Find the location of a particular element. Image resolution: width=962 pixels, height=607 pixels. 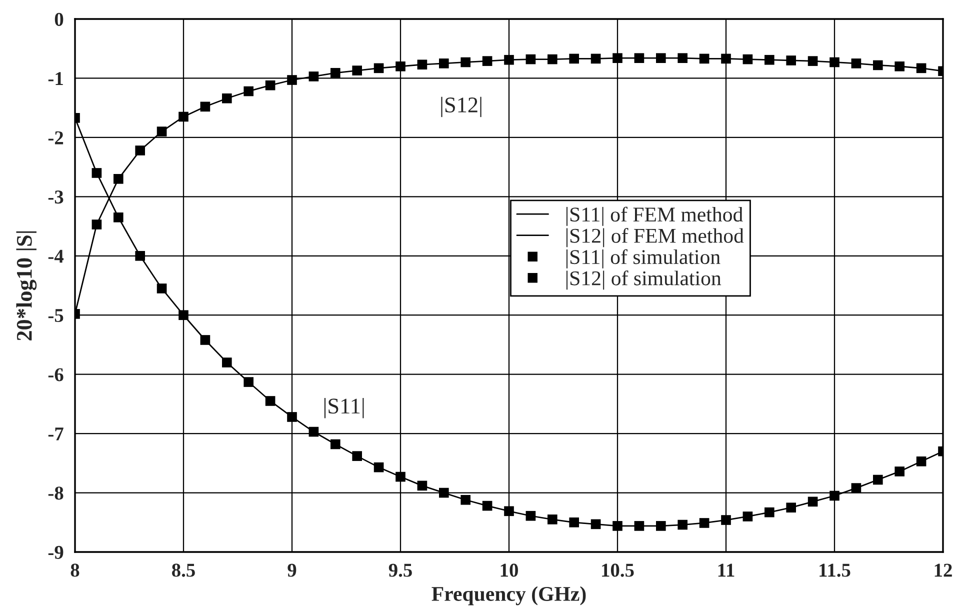

x-tick-label: 11 is located at coordinates (726, 570).